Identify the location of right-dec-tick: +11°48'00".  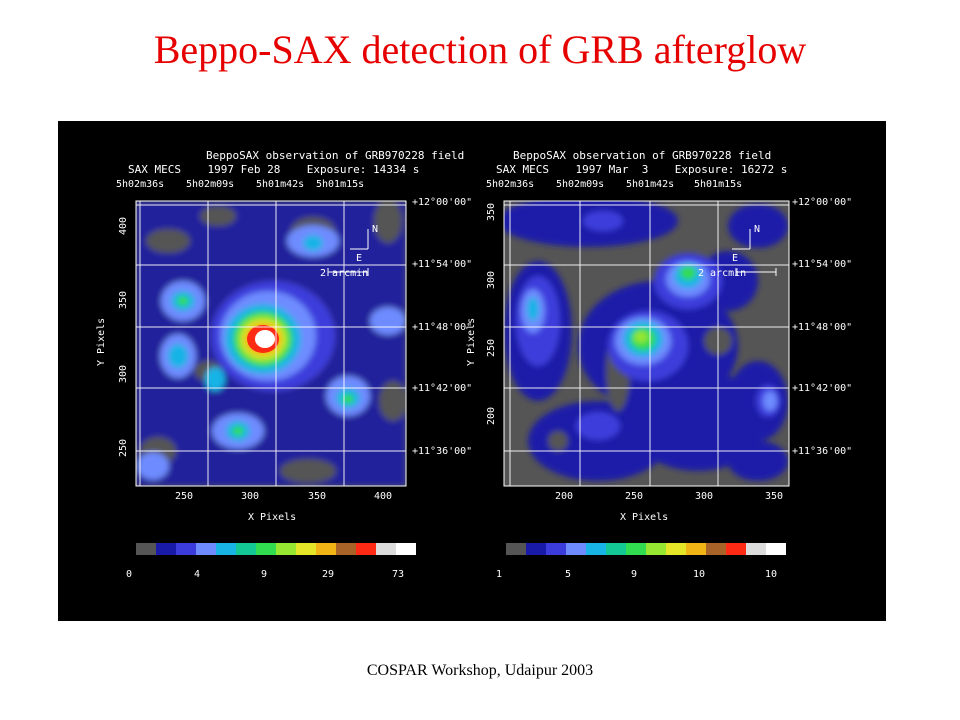
(822, 327).